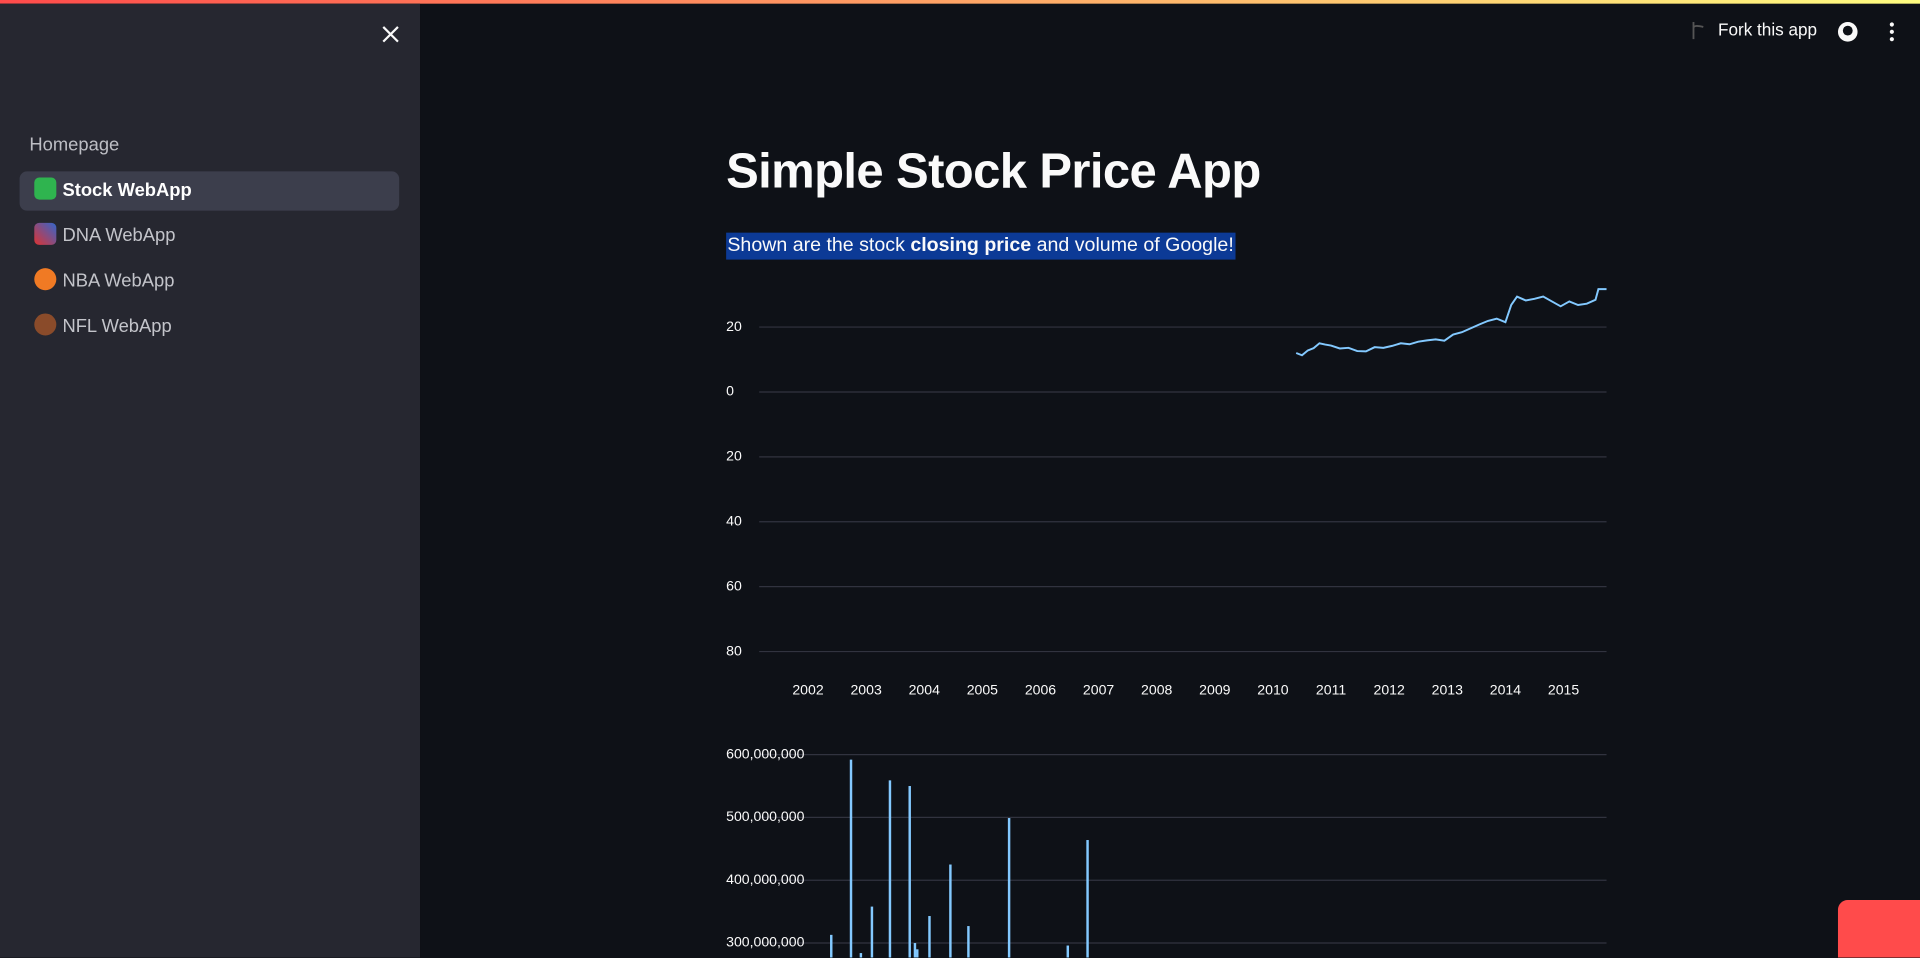 This screenshot has height=958, width=1920. I want to click on menu-button, so click(1892, 32).